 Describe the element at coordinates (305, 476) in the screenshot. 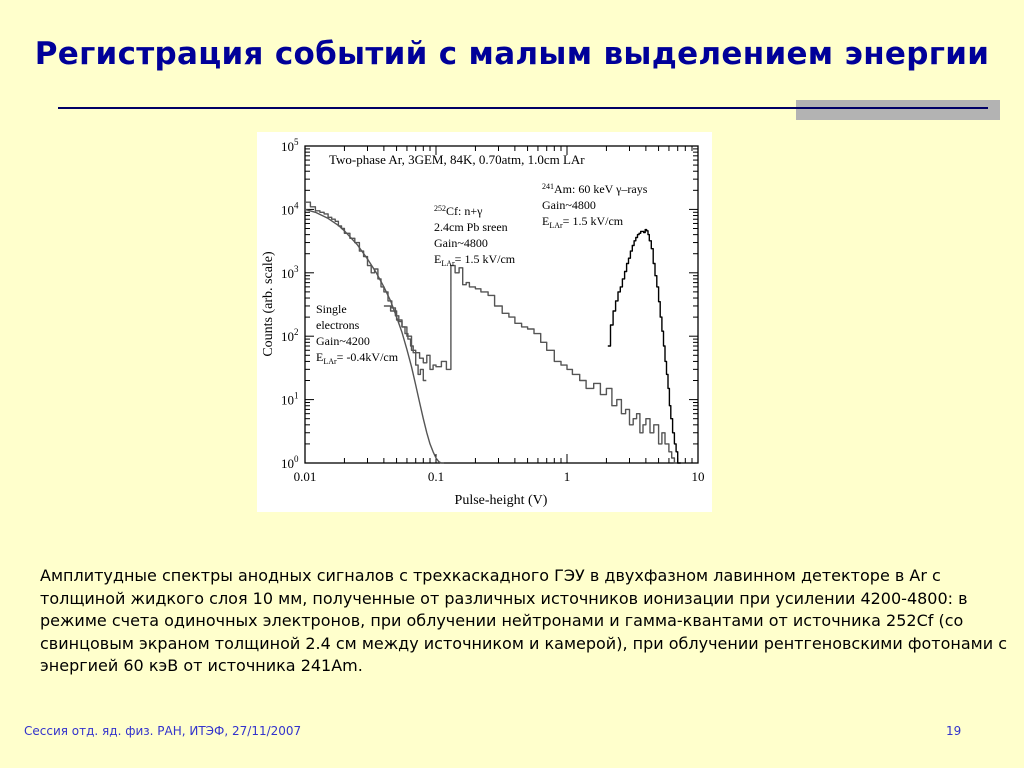

I see `x-tick-label: 0.01` at that location.